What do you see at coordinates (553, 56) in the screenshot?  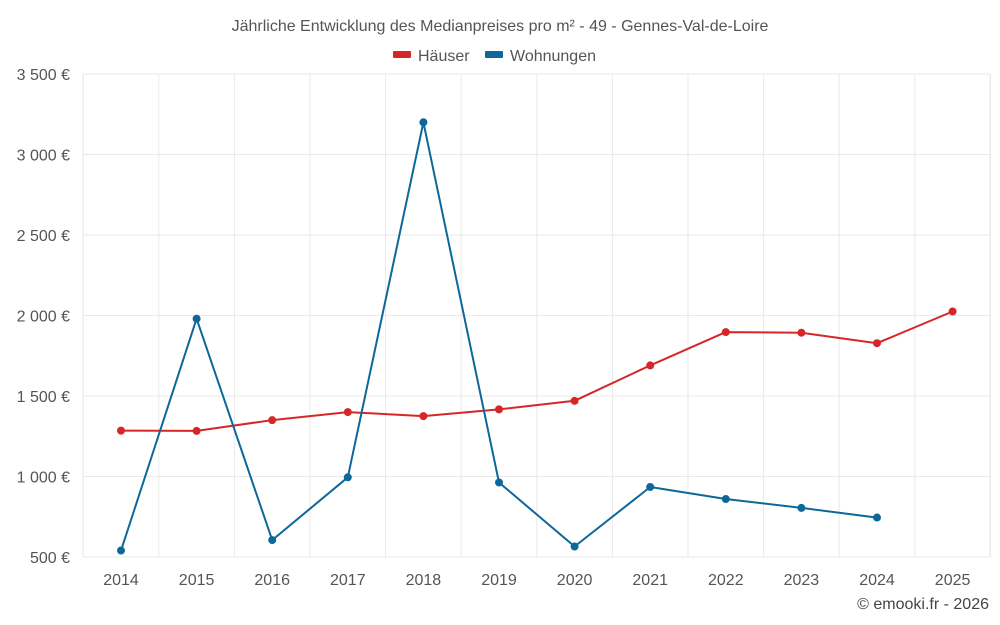 I see `legend-label-wohnungen: Wohnungen` at bounding box center [553, 56].